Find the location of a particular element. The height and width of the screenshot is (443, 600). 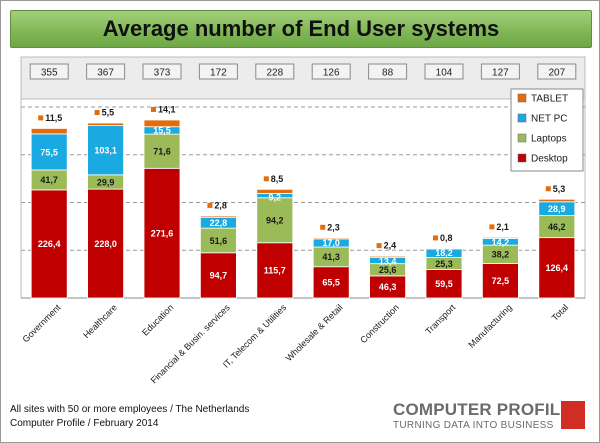

legend-label-laptops: Laptops is located at coordinates (549, 139).